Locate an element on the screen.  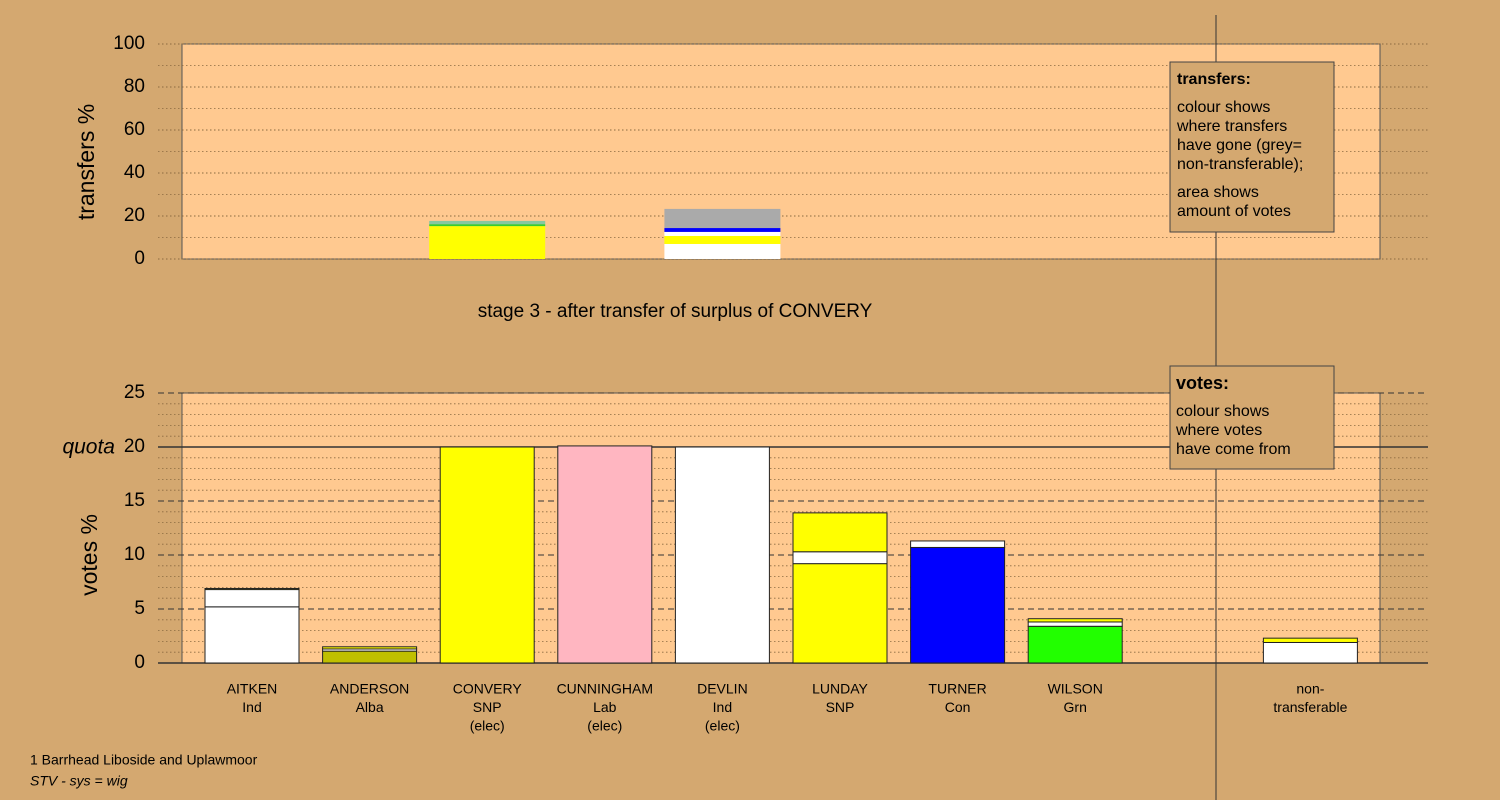
box-text: have come from is located at coordinates (1233, 449).